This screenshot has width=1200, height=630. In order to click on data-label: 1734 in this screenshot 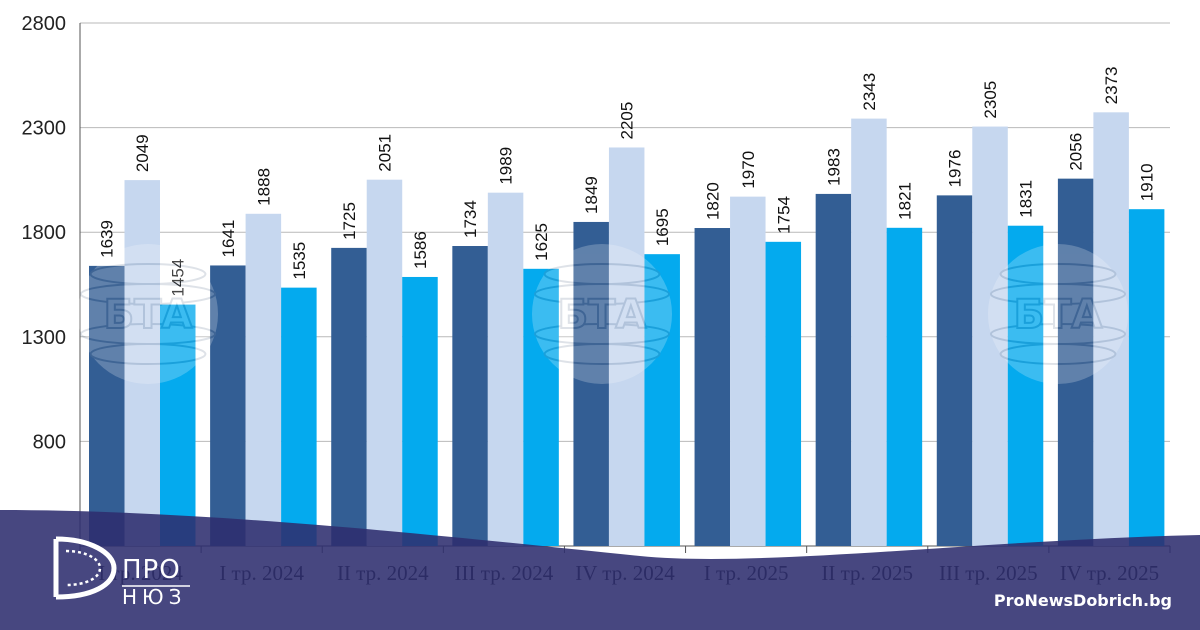, I will do `click(470, 219)`.